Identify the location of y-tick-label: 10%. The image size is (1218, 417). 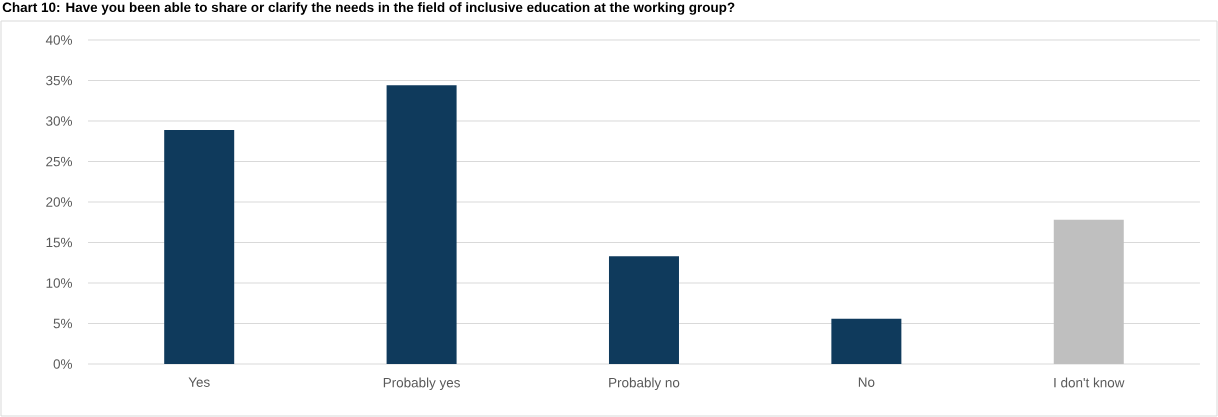
(59, 283).